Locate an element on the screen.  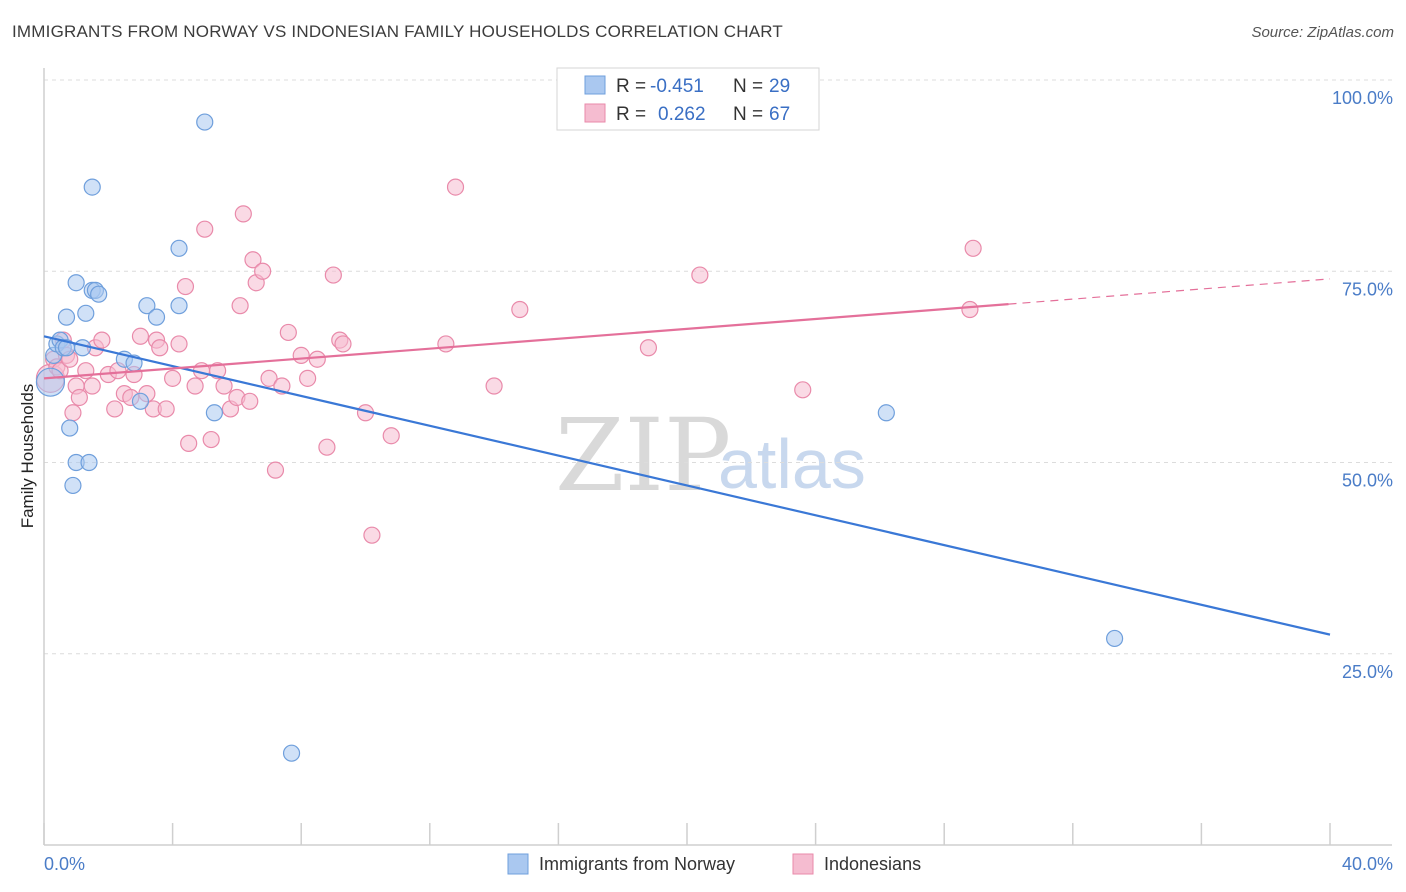
y-tick-labels: 100.0% 75.0% 50.0% 25.0% is located at coordinates (1362, 385).